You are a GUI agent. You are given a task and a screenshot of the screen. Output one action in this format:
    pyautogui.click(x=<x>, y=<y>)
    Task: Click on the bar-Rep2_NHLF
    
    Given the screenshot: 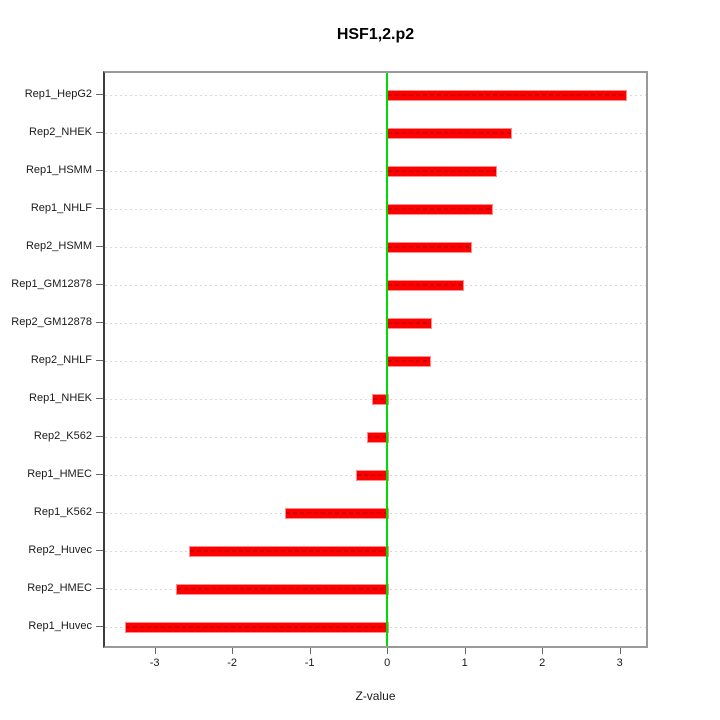 What is the action you would take?
    pyautogui.click(x=409, y=361)
    